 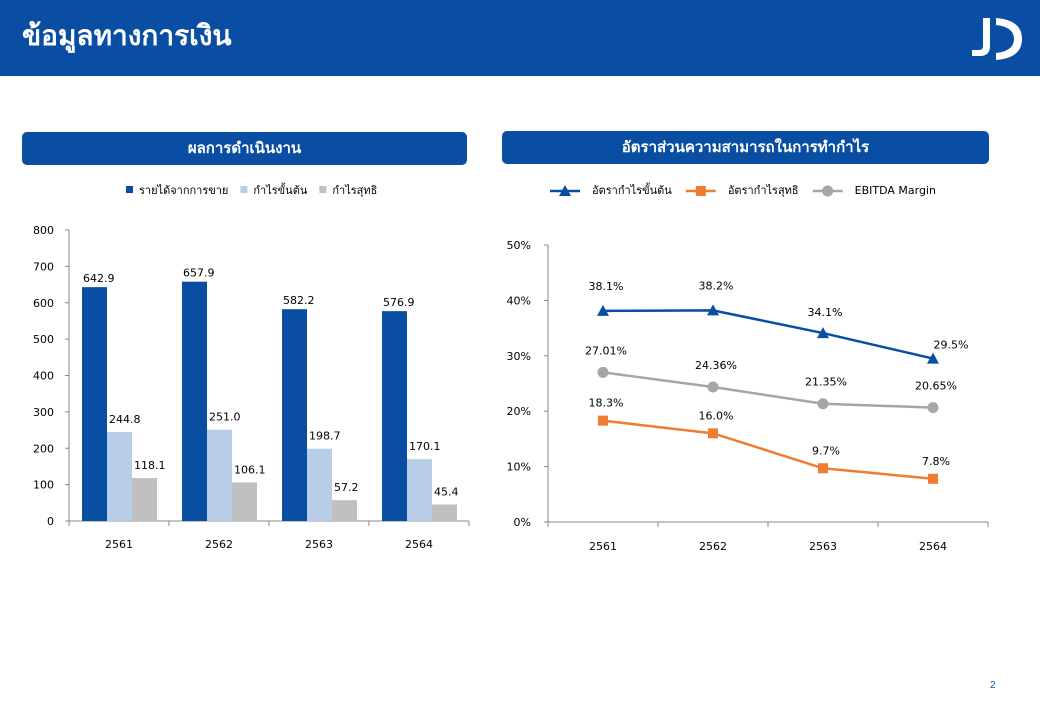 What do you see at coordinates (825, 312) in the screenshot?
I see `line-data-label: 34.1%` at bounding box center [825, 312].